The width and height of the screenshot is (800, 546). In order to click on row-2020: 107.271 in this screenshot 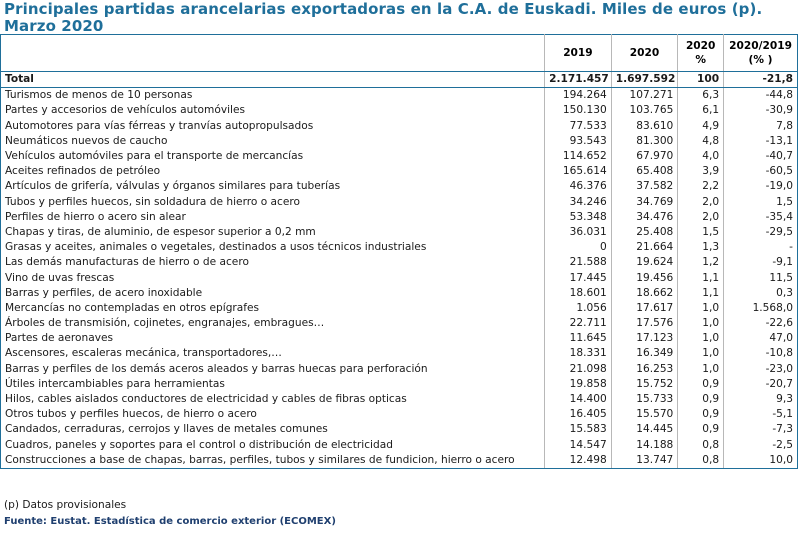, I will do `click(645, 95)`.